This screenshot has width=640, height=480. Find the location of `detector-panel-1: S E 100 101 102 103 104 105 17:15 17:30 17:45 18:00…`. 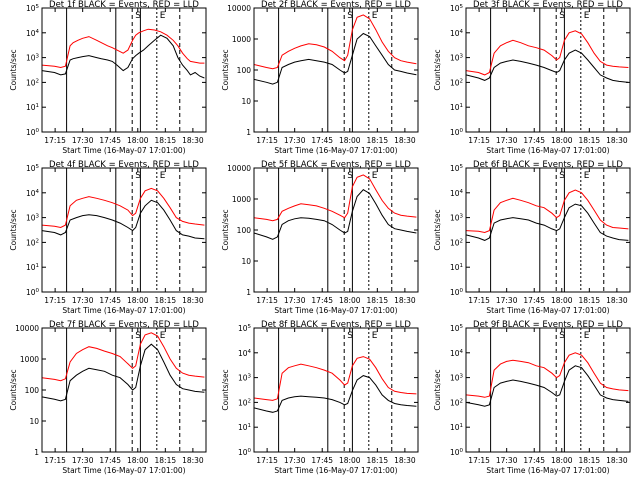

detector-panel-1: S E 100 101 102 103 104 105 17:15 17:30 17:45 18:00… is located at coordinates (108, 77).